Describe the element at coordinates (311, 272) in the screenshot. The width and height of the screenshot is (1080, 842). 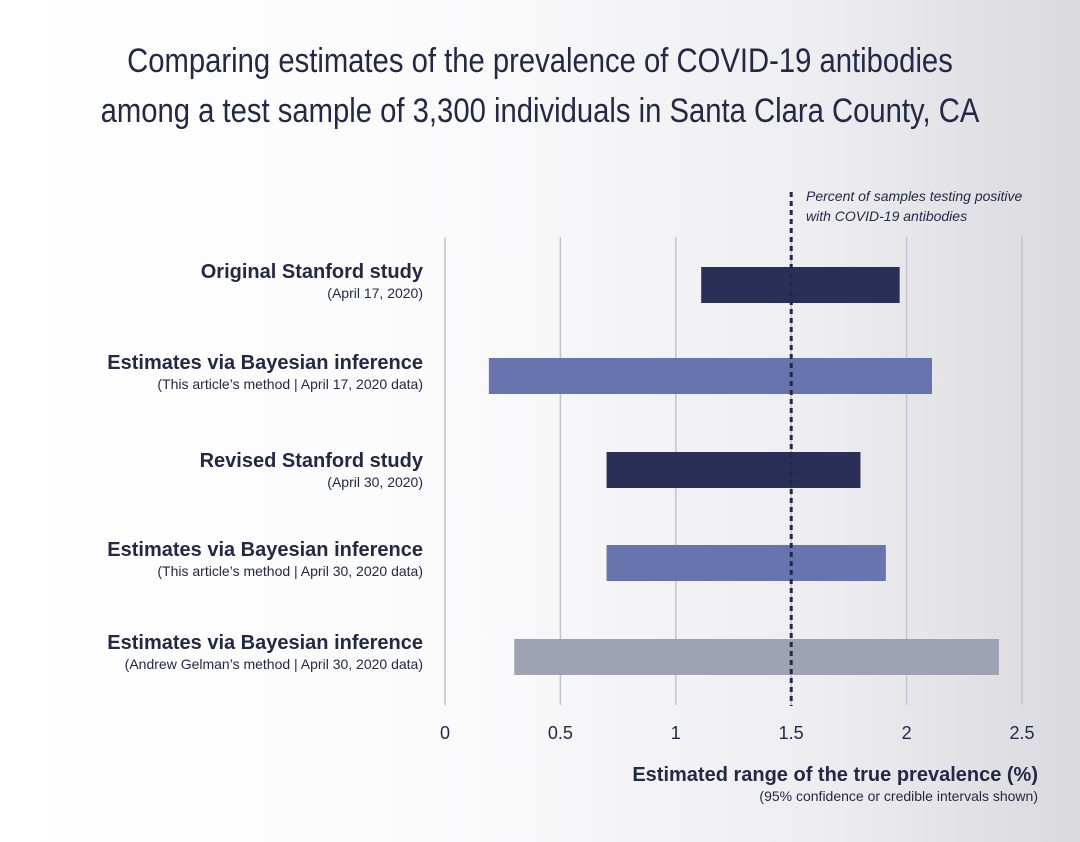
I see `category-label-main: Original Stanford study` at that location.